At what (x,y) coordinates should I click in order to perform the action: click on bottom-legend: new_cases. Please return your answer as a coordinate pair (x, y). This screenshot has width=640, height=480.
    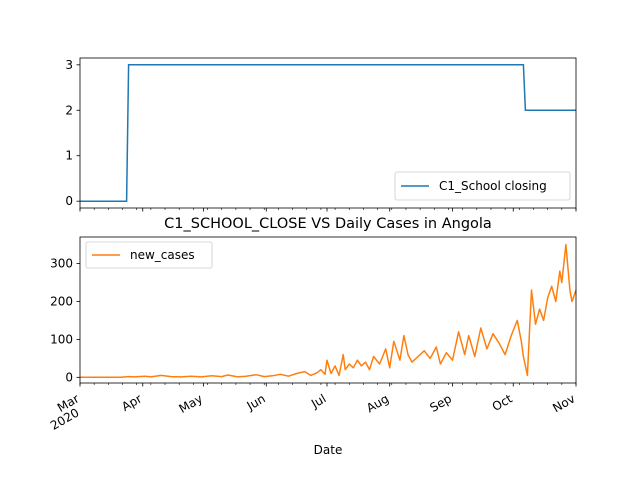
    Looking at the image, I should click on (149, 255).